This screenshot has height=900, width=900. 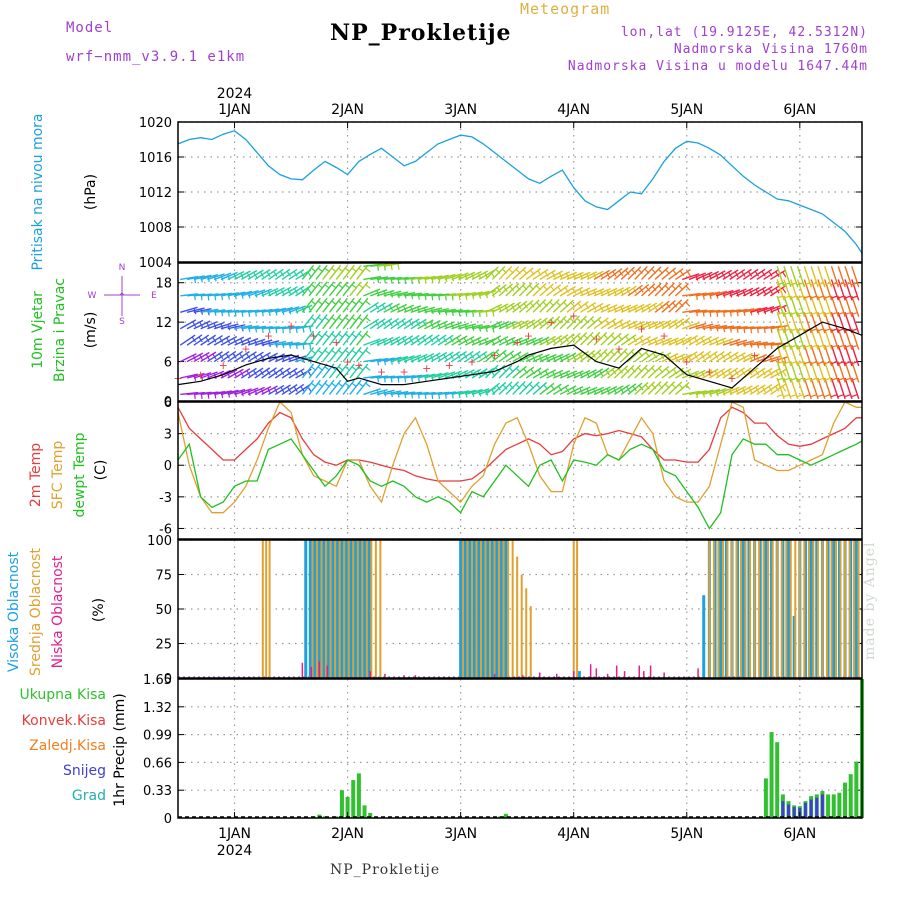 What do you see at coordinates (163, 645) in the screenshot?
I see `y-tick-label: 25` at bounding box center [163, 645].